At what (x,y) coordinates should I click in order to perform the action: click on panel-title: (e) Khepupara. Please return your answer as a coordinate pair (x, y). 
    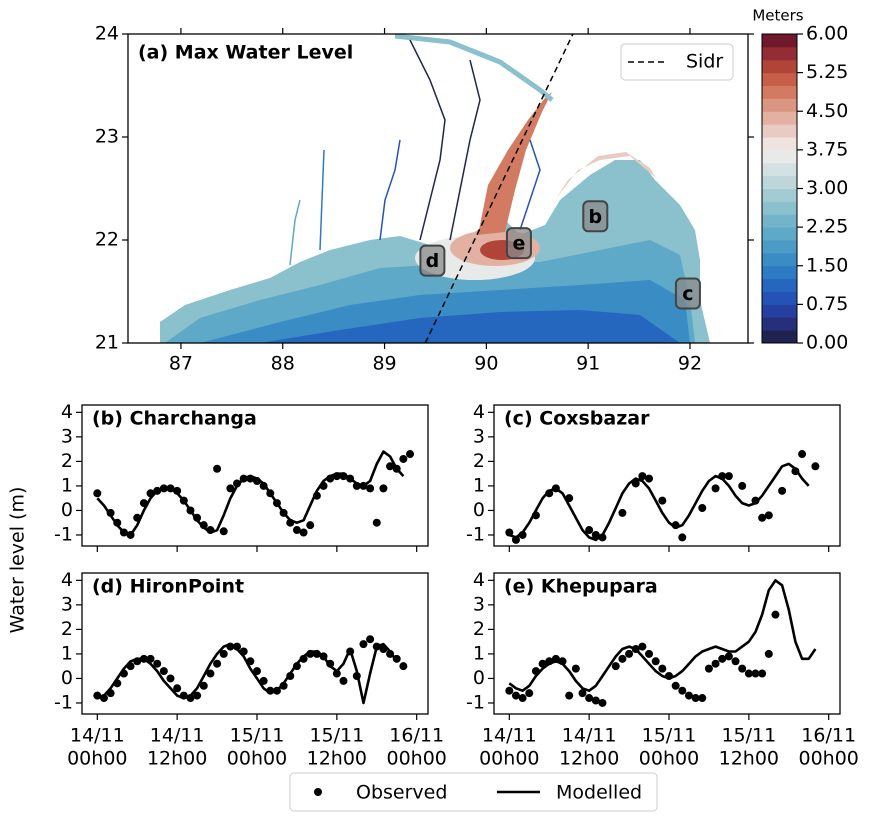
    Looking at the image, I should click on (581, 587).